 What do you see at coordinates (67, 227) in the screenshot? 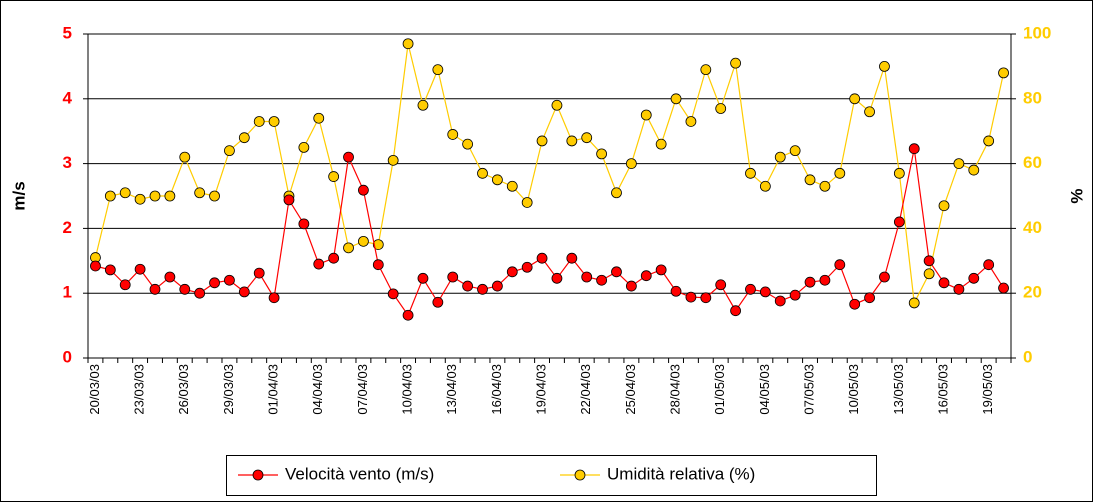
I see `y-tick-label: 2` at bounding box center [67, 227].